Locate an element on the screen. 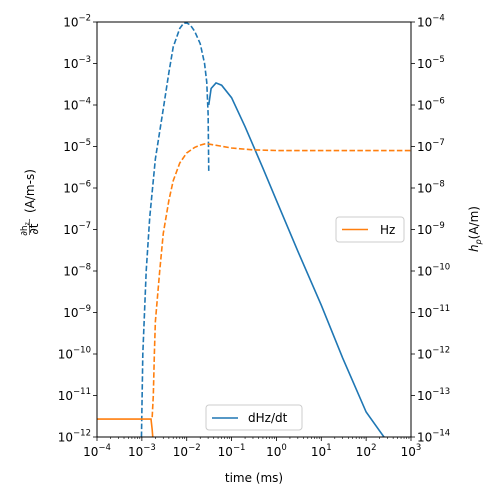 The width and height of the screenshot is (500, 500). x-tick-label: 10⁻¹ is located at coordinates (232, 451).